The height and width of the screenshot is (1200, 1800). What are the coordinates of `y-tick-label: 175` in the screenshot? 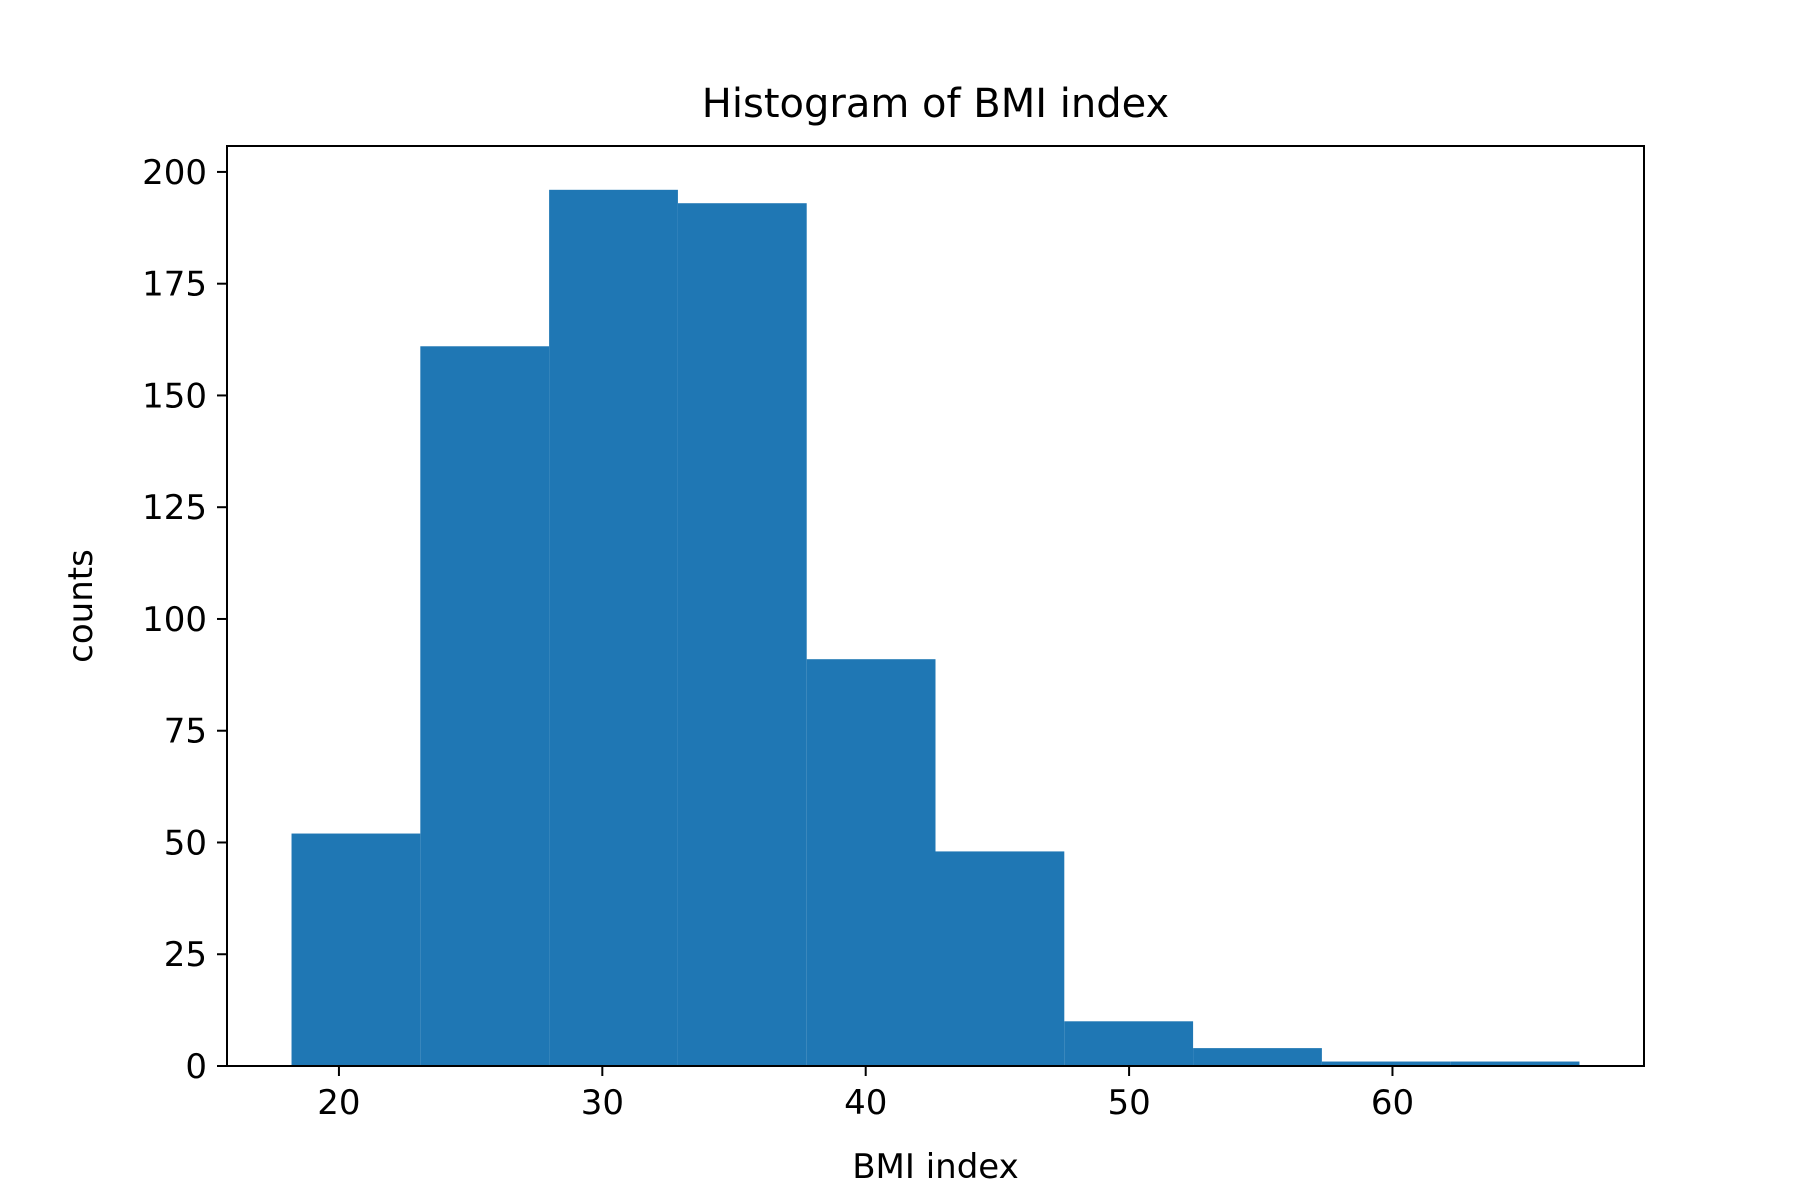 It's located at (174, 285).